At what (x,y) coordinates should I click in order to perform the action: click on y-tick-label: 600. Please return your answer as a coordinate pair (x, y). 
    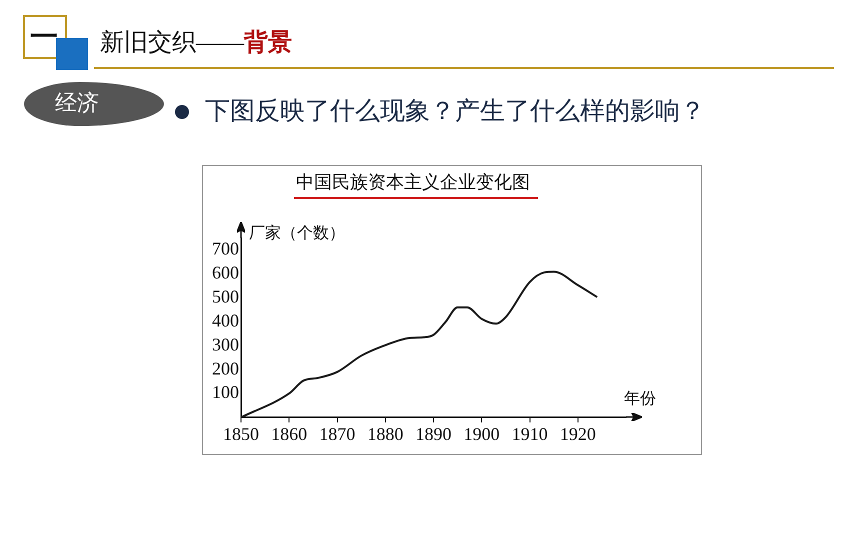
    Looking at the image, I should click on (225, 272).